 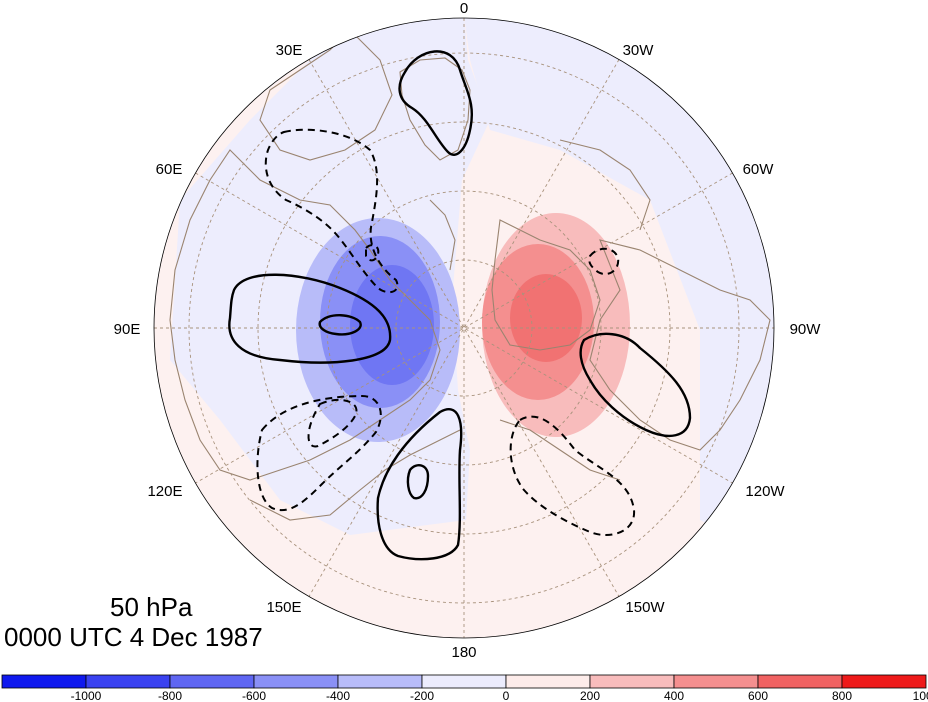 I want to click on colorbar-tick-label: 0, so click(x=506, y=695).